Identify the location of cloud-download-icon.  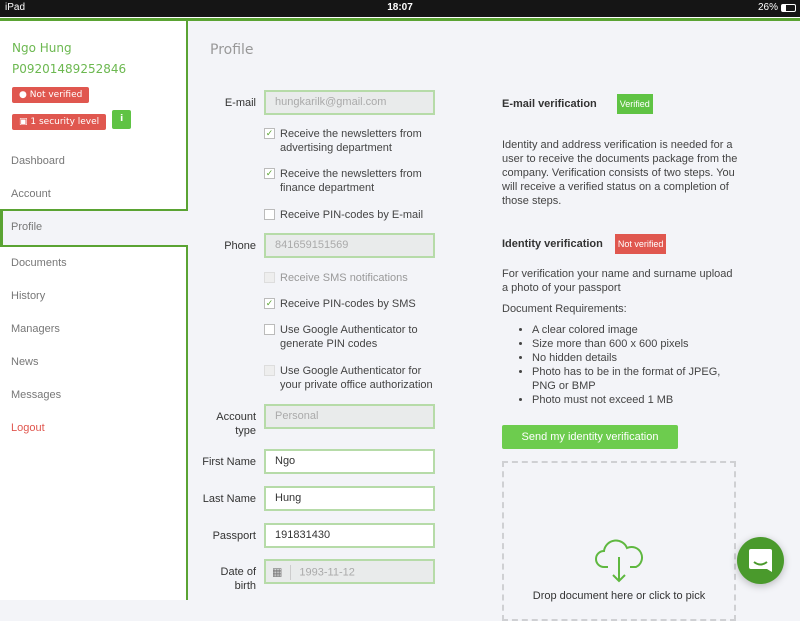
(619, 561).